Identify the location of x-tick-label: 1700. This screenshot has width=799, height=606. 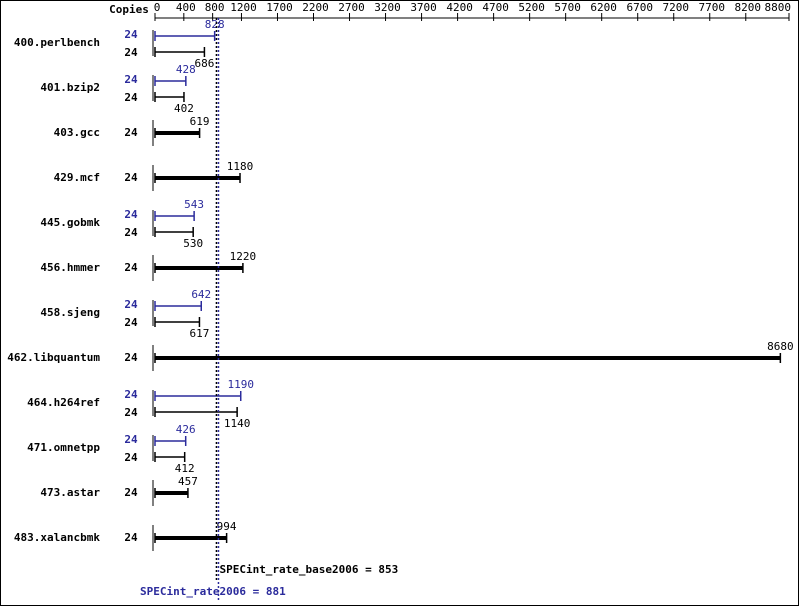
(279, 7).